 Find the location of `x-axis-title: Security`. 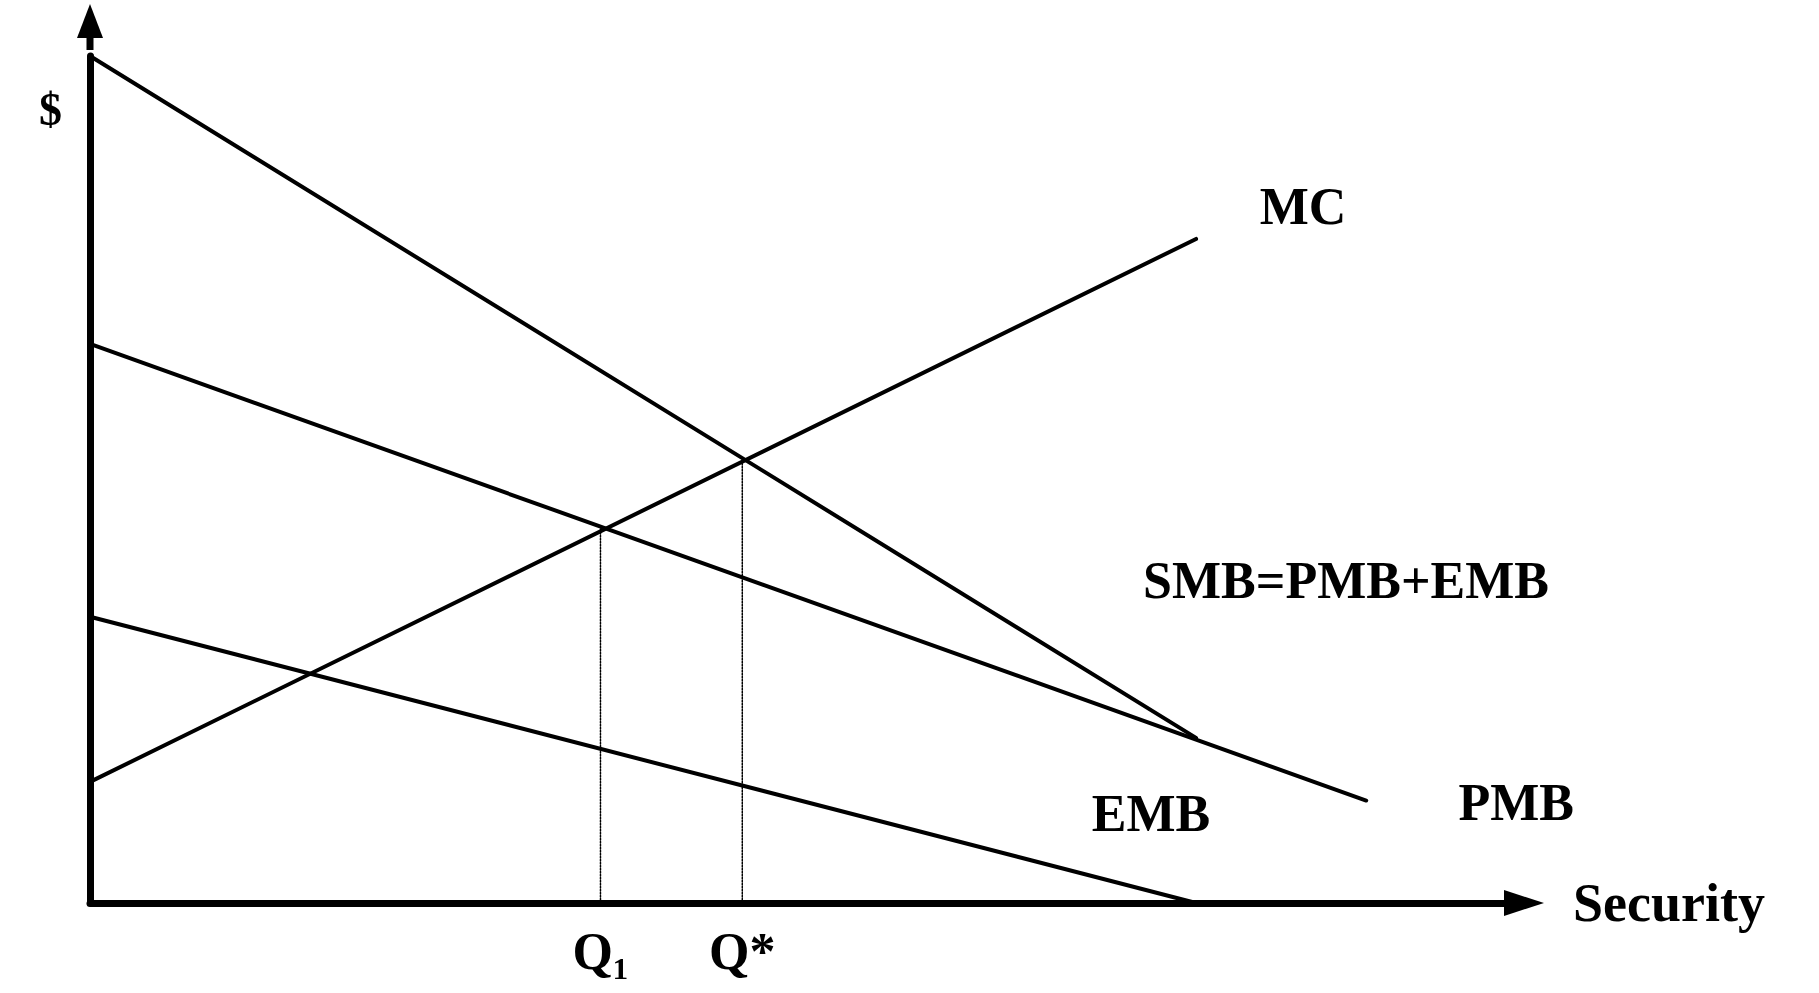

x-axis-title: Security is located at coordinates (1669, 903).